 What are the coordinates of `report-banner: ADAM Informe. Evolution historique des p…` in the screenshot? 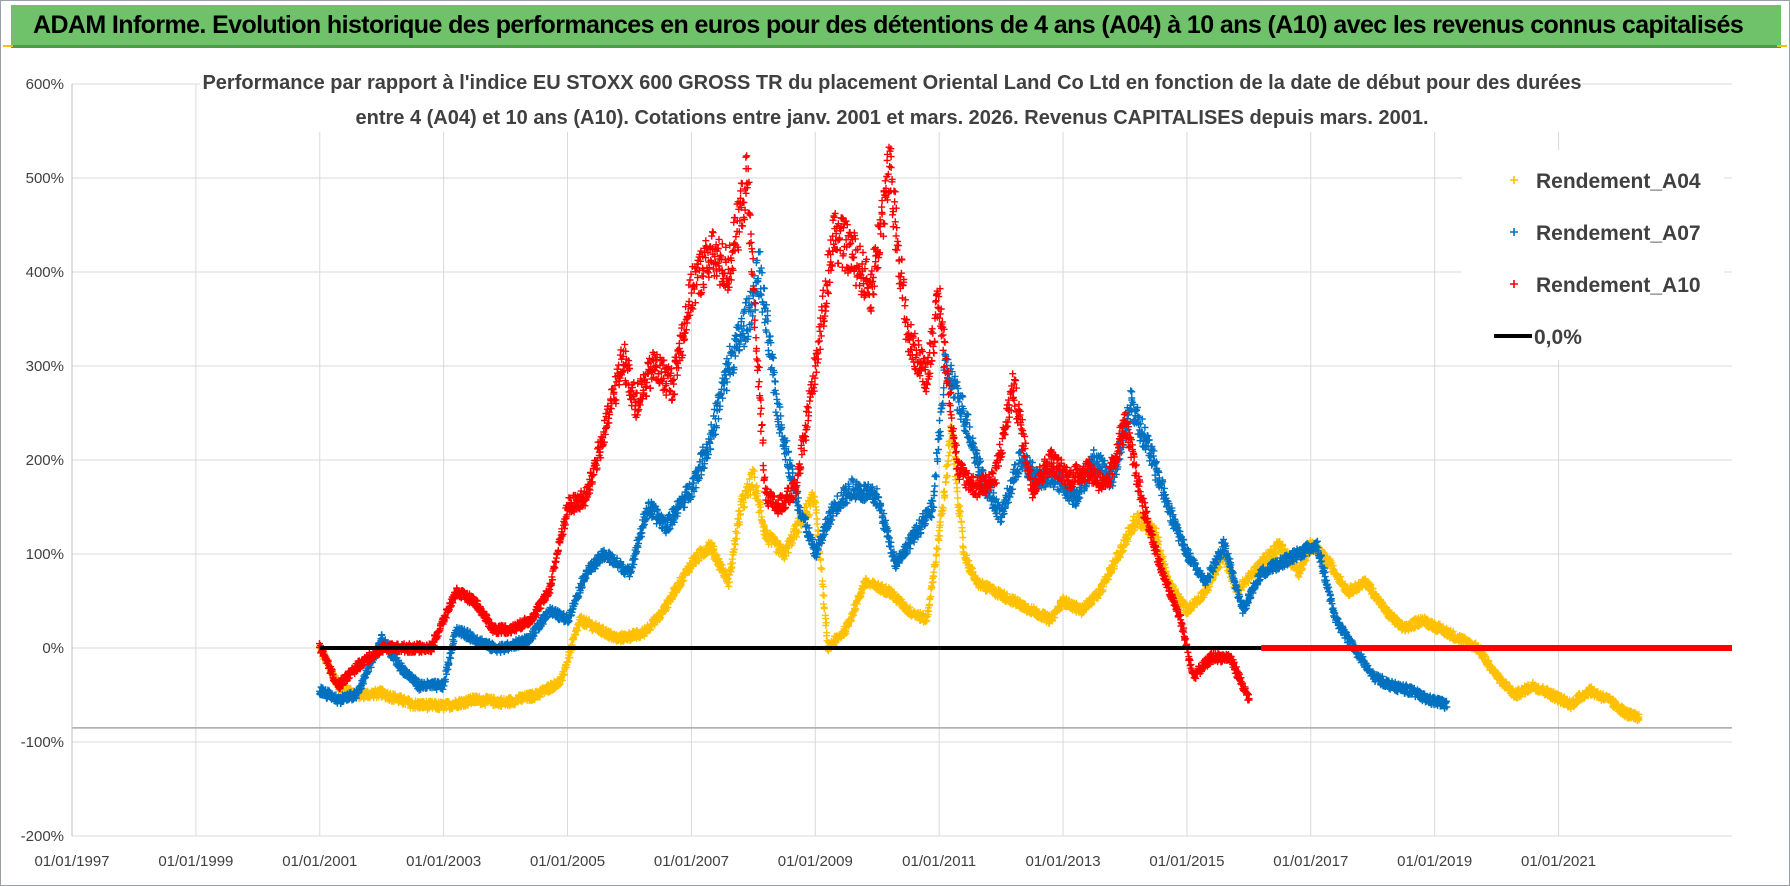 It's located at (896, 26).